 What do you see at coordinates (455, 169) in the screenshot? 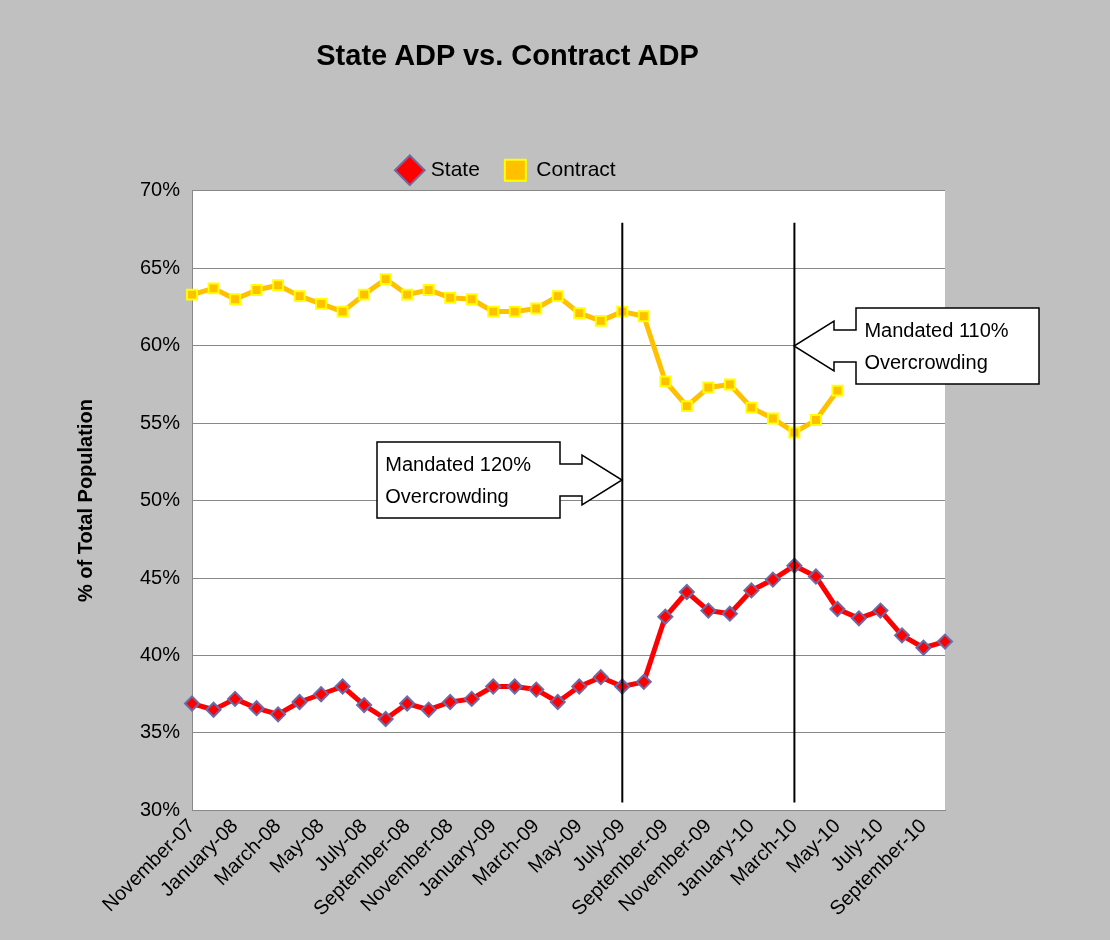
I see `legend-label: State` at bounding box center [455, 169].